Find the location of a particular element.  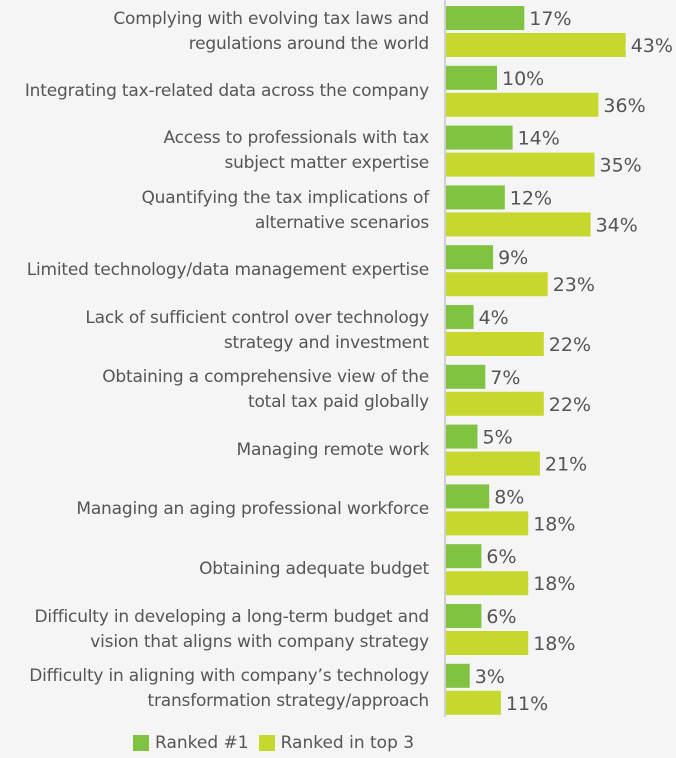

data-label: 11% is located at coordinates (527, 704).